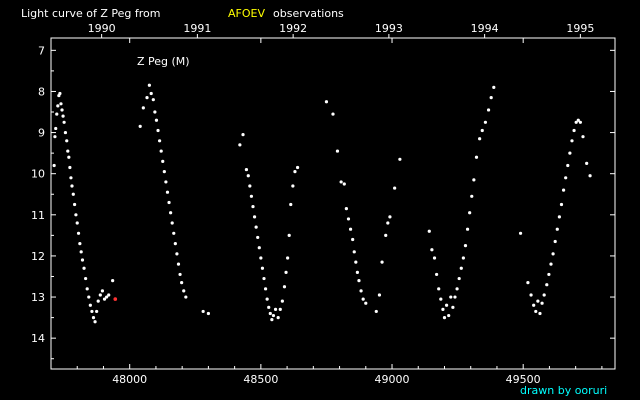 This screenshot has width=640, height=400. What do you see at coordinates (197, 28) in the screenshot?
I see `year-label: 1991` at bounding box center [197, 28].